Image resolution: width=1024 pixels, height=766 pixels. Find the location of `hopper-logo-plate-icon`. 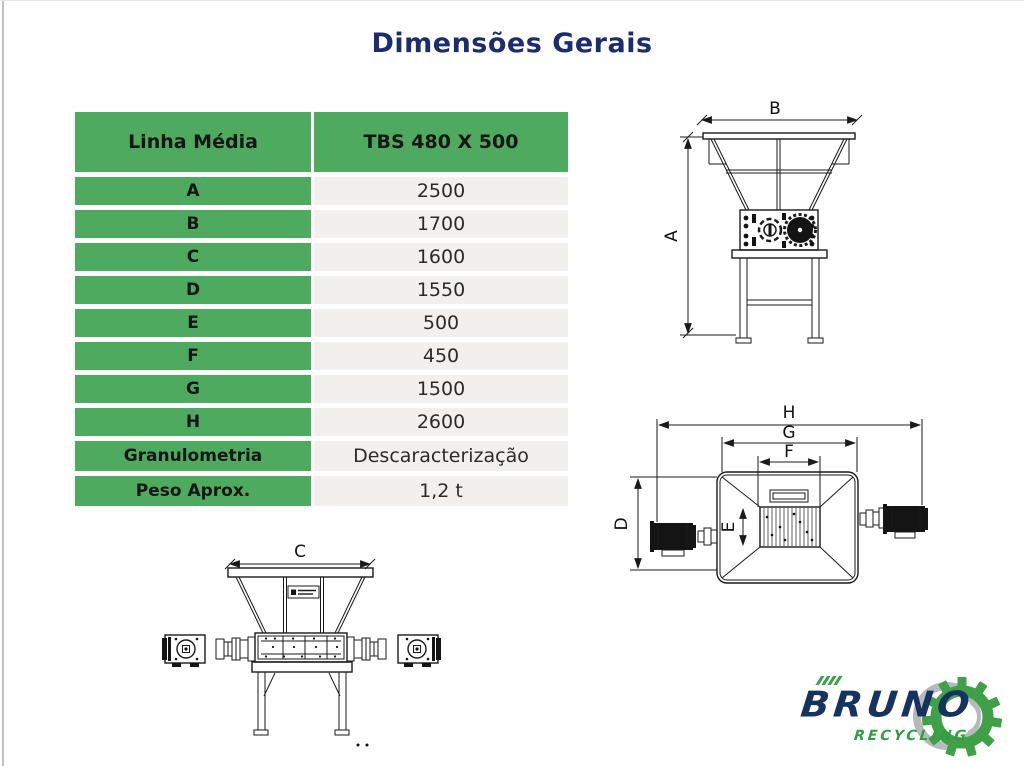

hopper-logo-plate-icon is located at coordinates (303, 592).